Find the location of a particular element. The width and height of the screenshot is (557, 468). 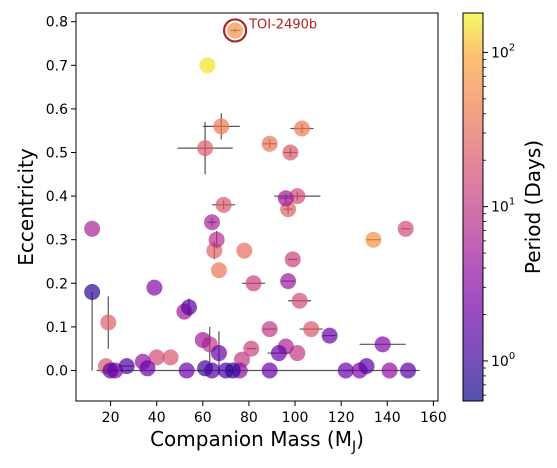

y-tick-label: 0.5 is located at coordinates (57, 154).